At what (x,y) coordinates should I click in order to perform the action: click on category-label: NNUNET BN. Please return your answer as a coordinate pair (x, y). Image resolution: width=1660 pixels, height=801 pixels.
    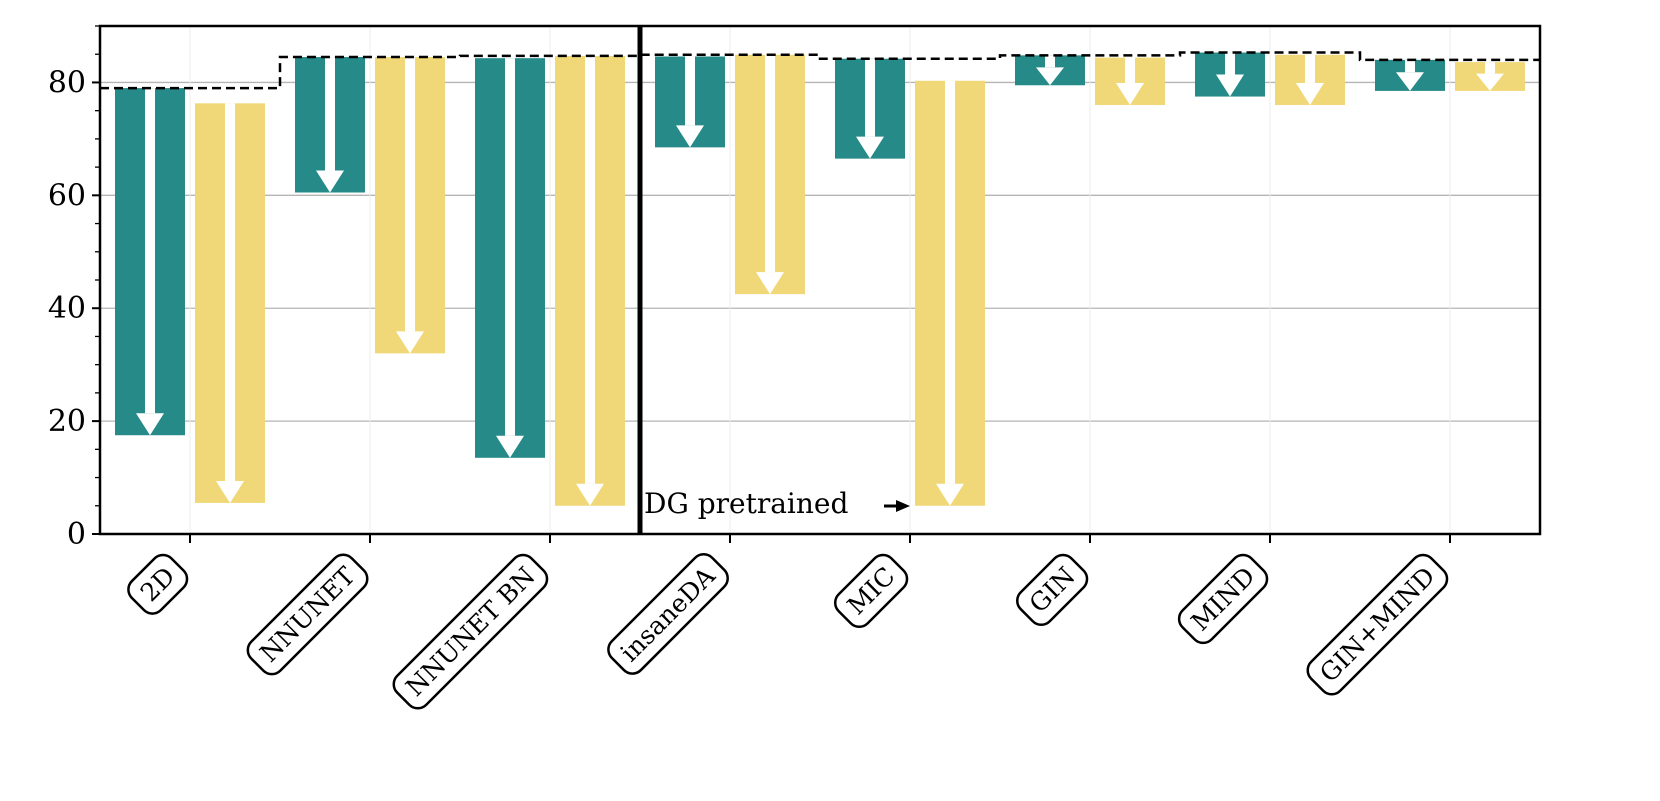
    Looking at the image, I should click on (470, 631).